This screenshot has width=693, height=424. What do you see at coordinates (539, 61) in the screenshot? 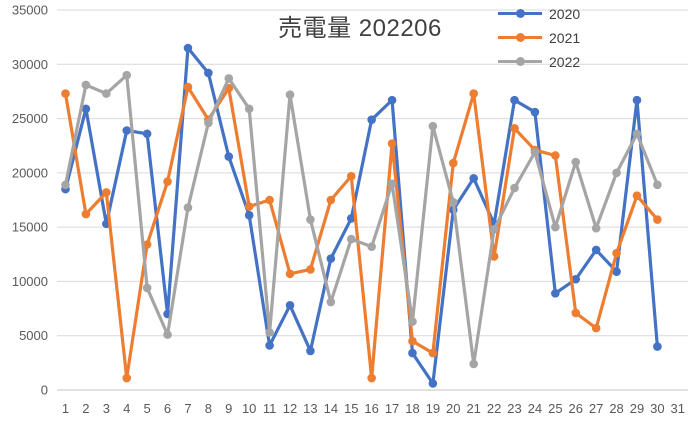
I see `legend-item-2022: 2022` at bounding box center [539, 61].